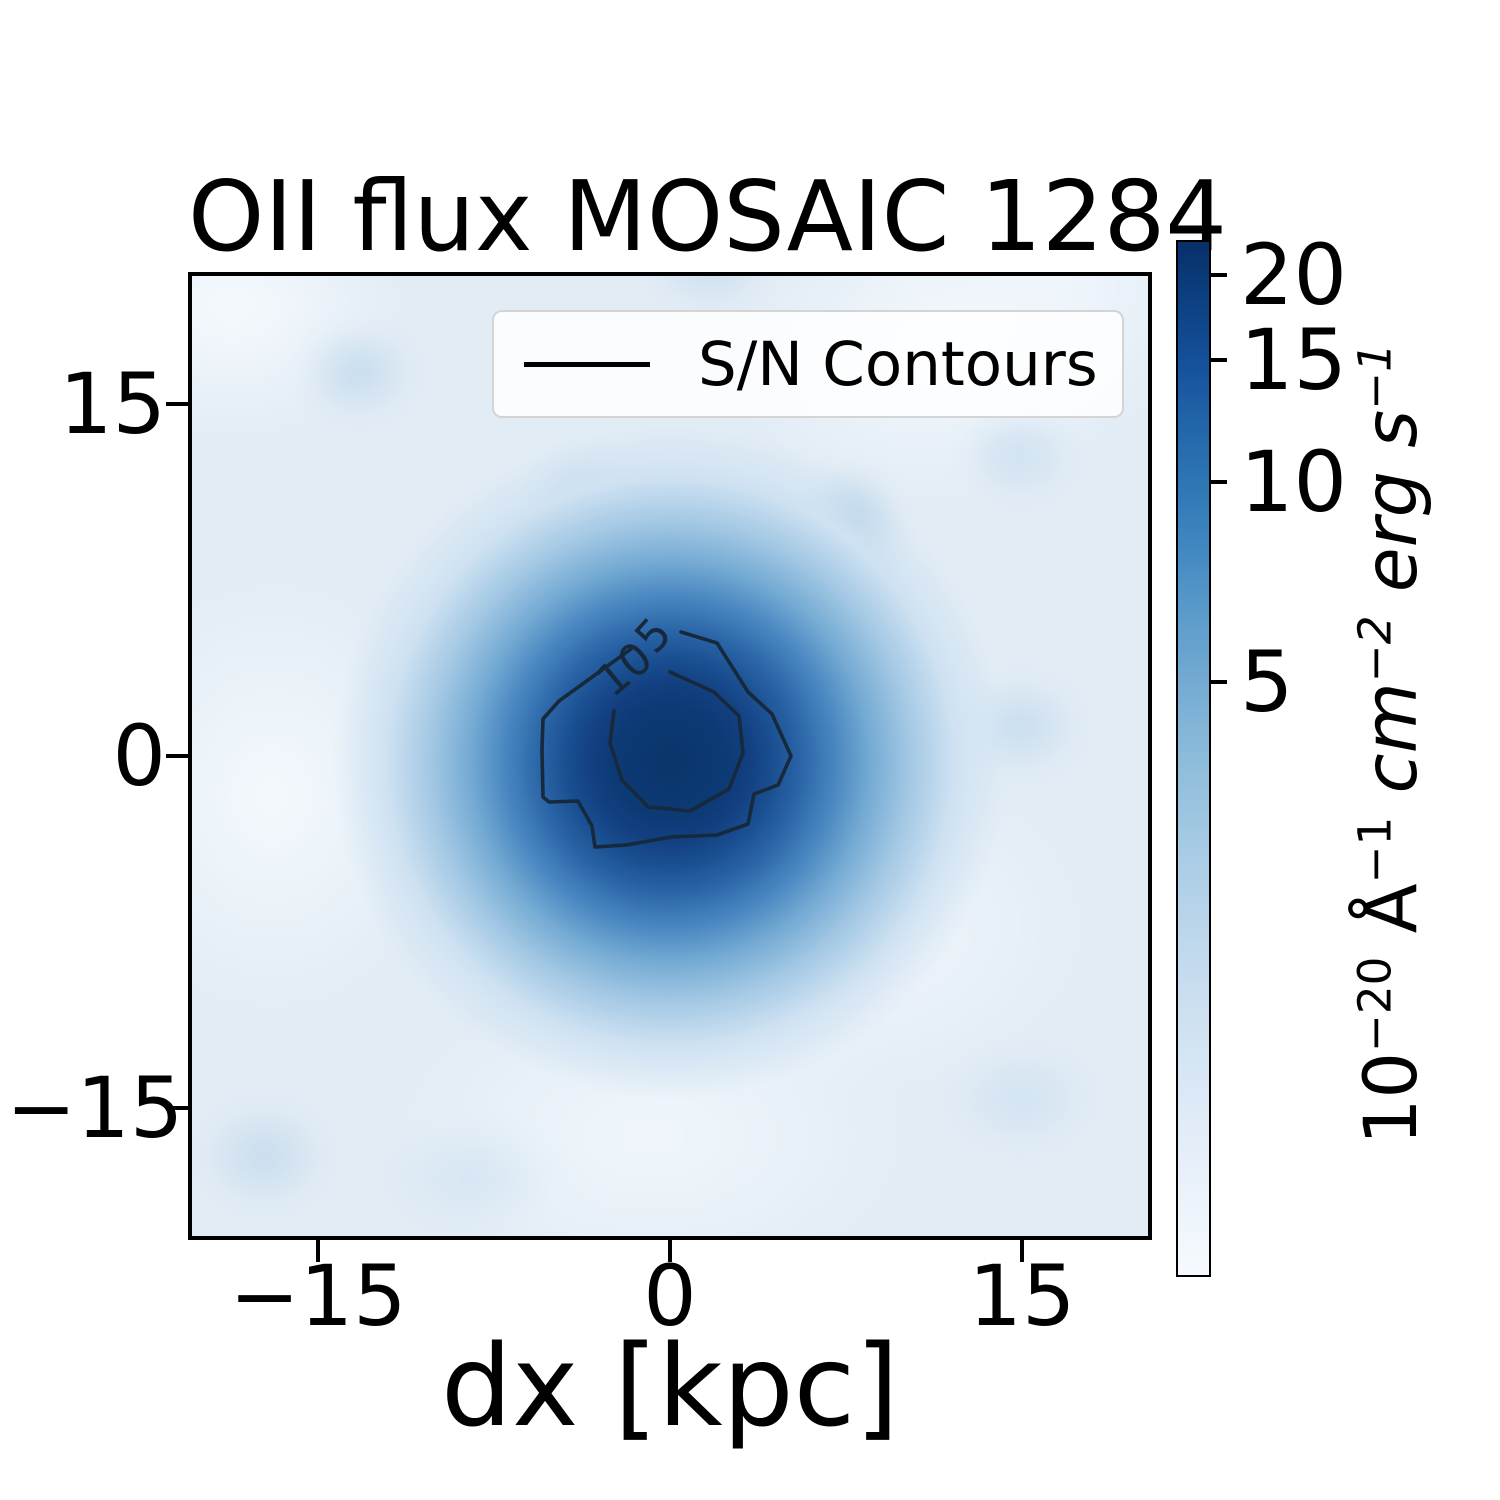 The width and height of the screenshot is (1500, 1500). I want to click on x-axis-label: dx [kpc], so click(670, 1387).